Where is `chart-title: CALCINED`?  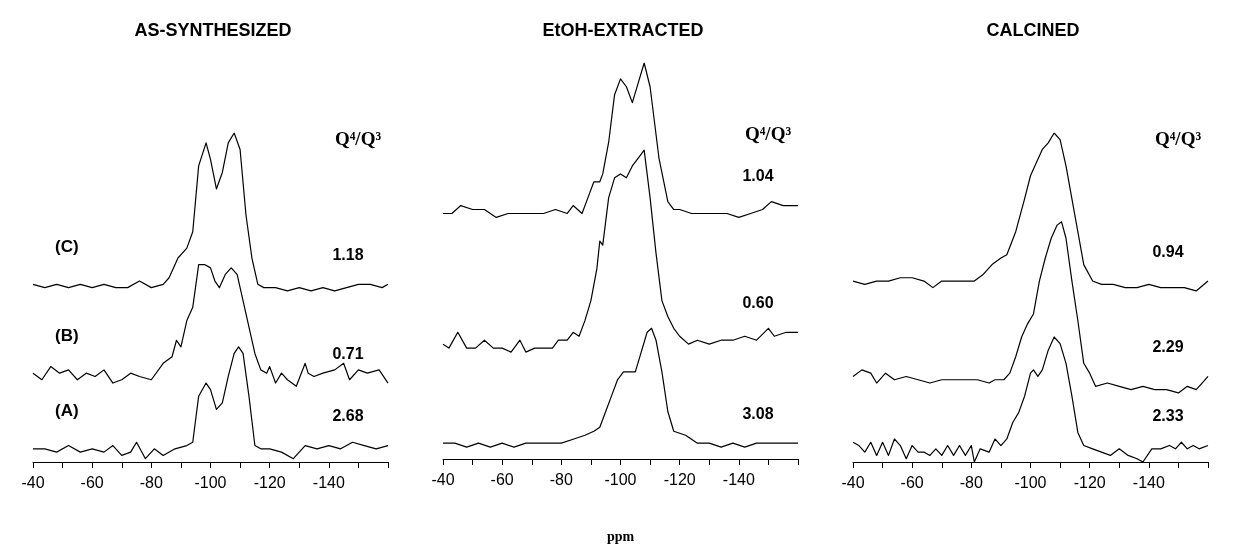 chart-title: CALCINED is located at coordinates (1033, 30).